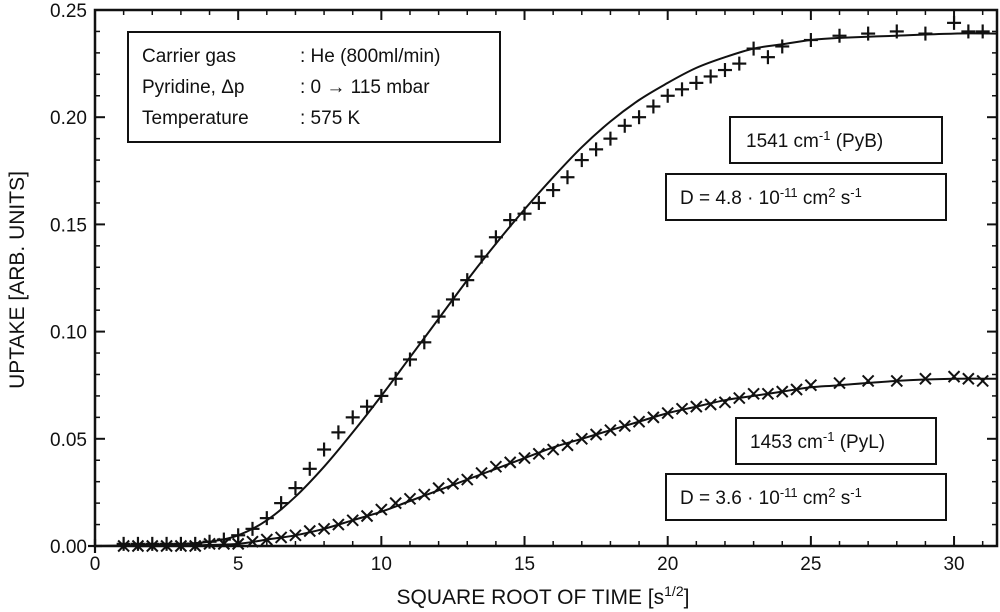  I want to click on pyl-diffusivity-label: D = 3.6 · 10-11 cm2 s-1, so click(771, 497).